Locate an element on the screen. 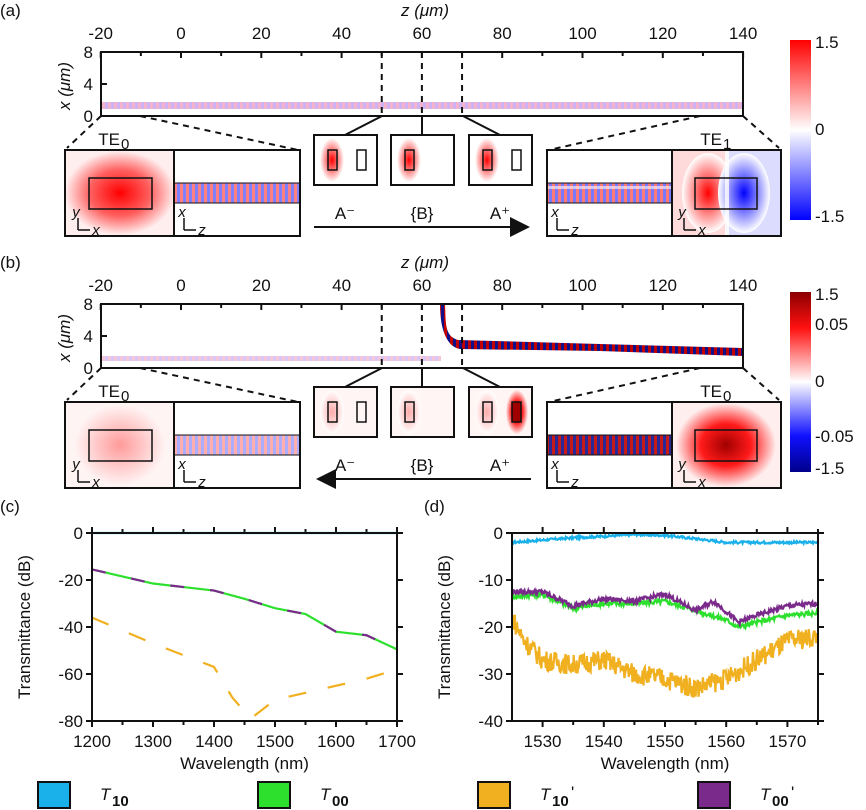  x-tick-label: 1300 is located at coordinates (153, 741).